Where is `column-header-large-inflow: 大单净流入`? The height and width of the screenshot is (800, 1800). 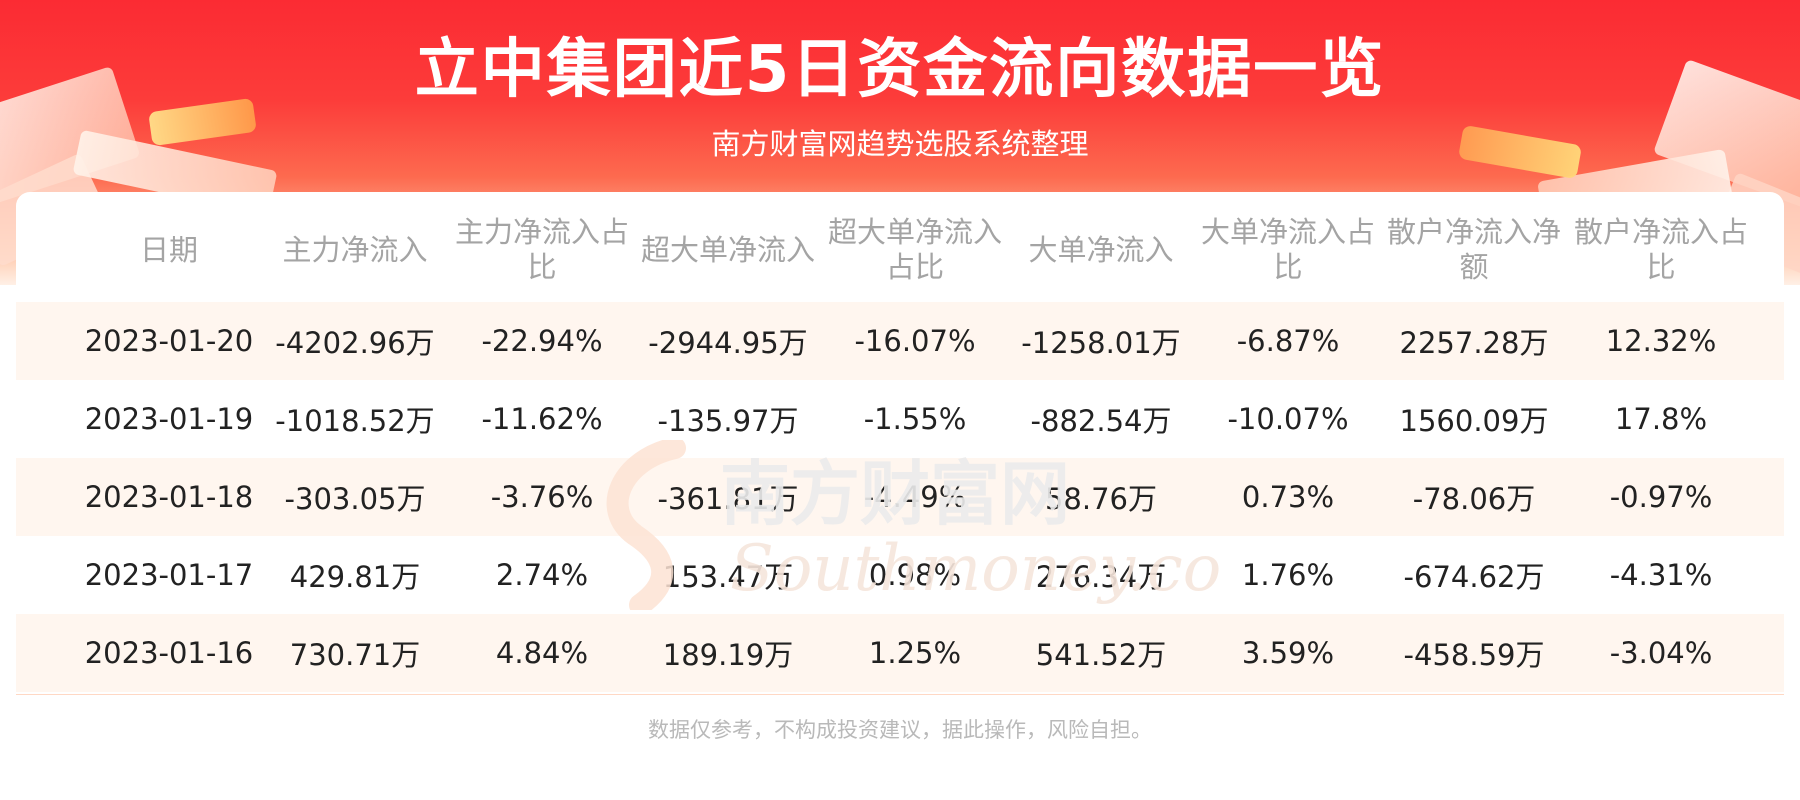 column-header-large-inflow: 大单净流入 is located at coordinates (1101, 249).